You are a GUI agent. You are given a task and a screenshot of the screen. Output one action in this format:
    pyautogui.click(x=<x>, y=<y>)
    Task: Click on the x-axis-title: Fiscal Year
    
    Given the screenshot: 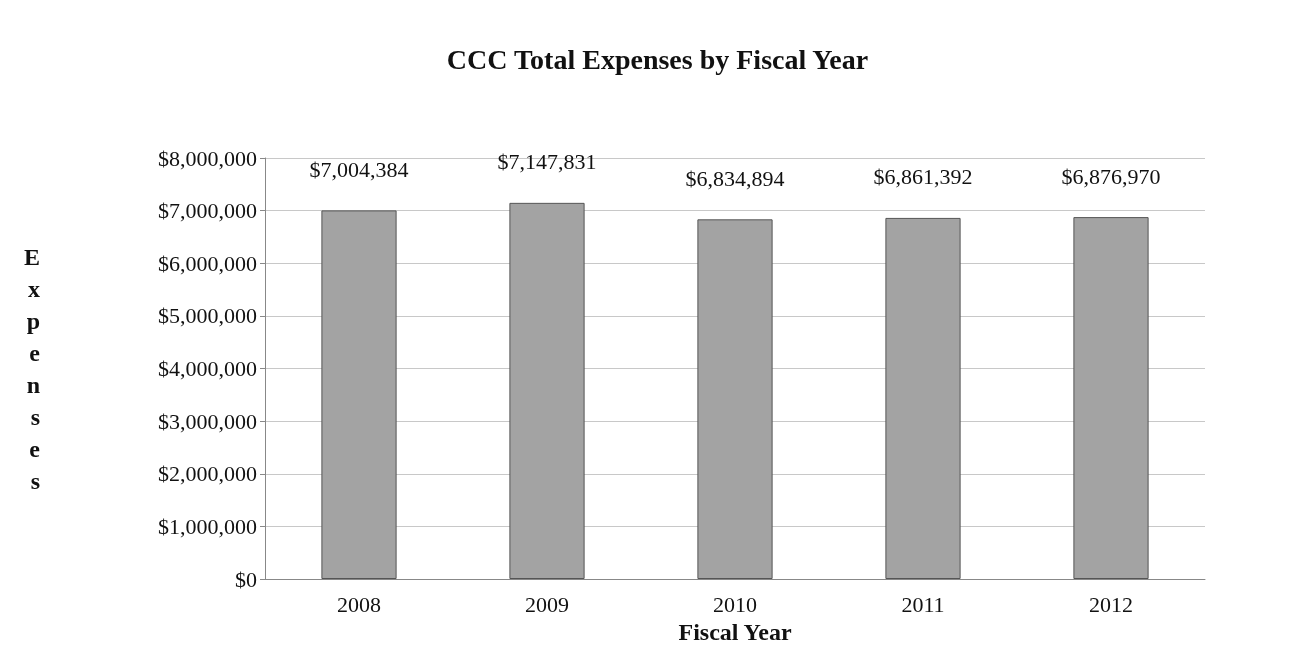 What is the action you would take?
    pyautogui.click(x=735, y=631)
    